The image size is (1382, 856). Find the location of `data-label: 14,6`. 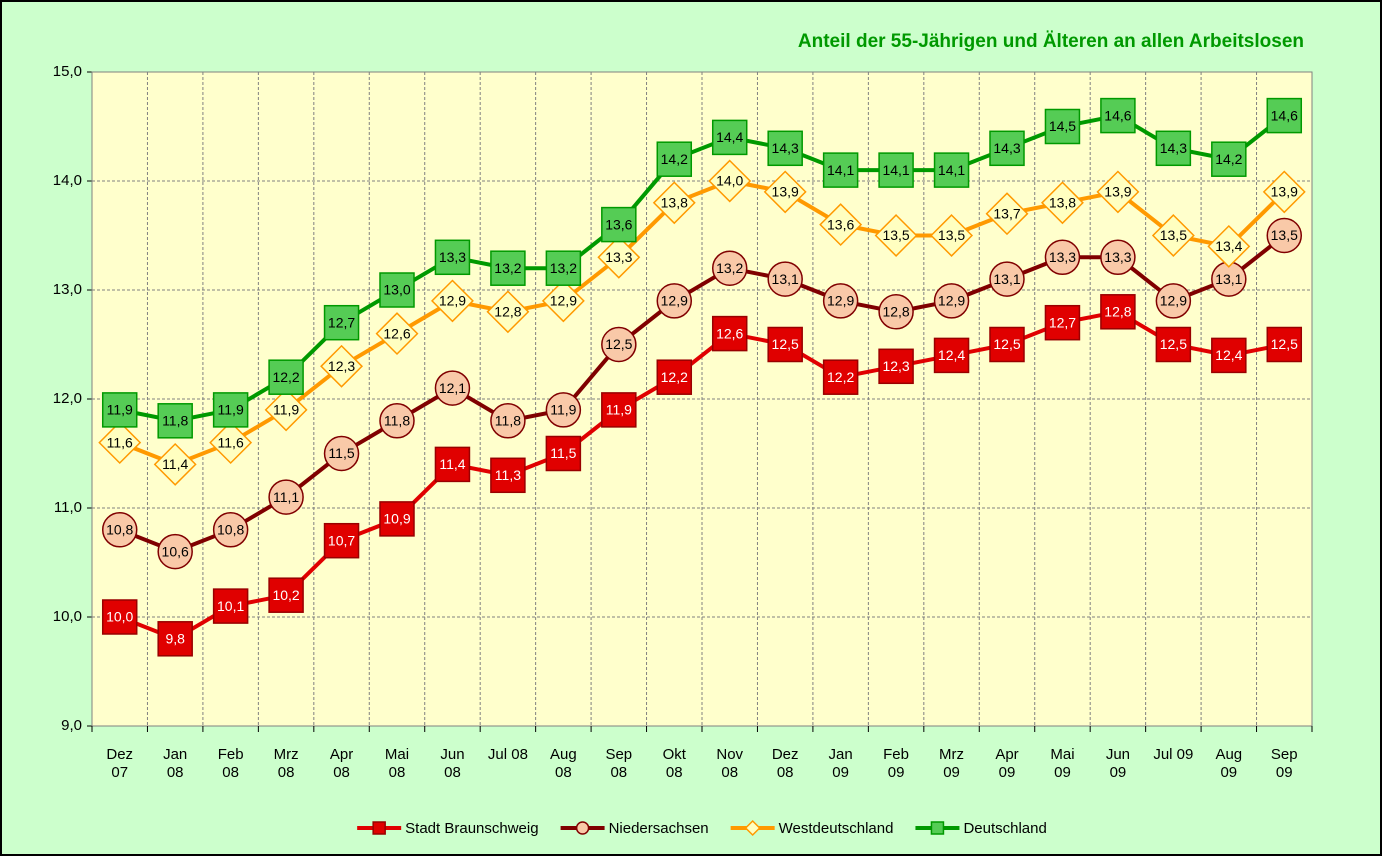

data-label: 14,6 is located at coordinates (1117, 115).